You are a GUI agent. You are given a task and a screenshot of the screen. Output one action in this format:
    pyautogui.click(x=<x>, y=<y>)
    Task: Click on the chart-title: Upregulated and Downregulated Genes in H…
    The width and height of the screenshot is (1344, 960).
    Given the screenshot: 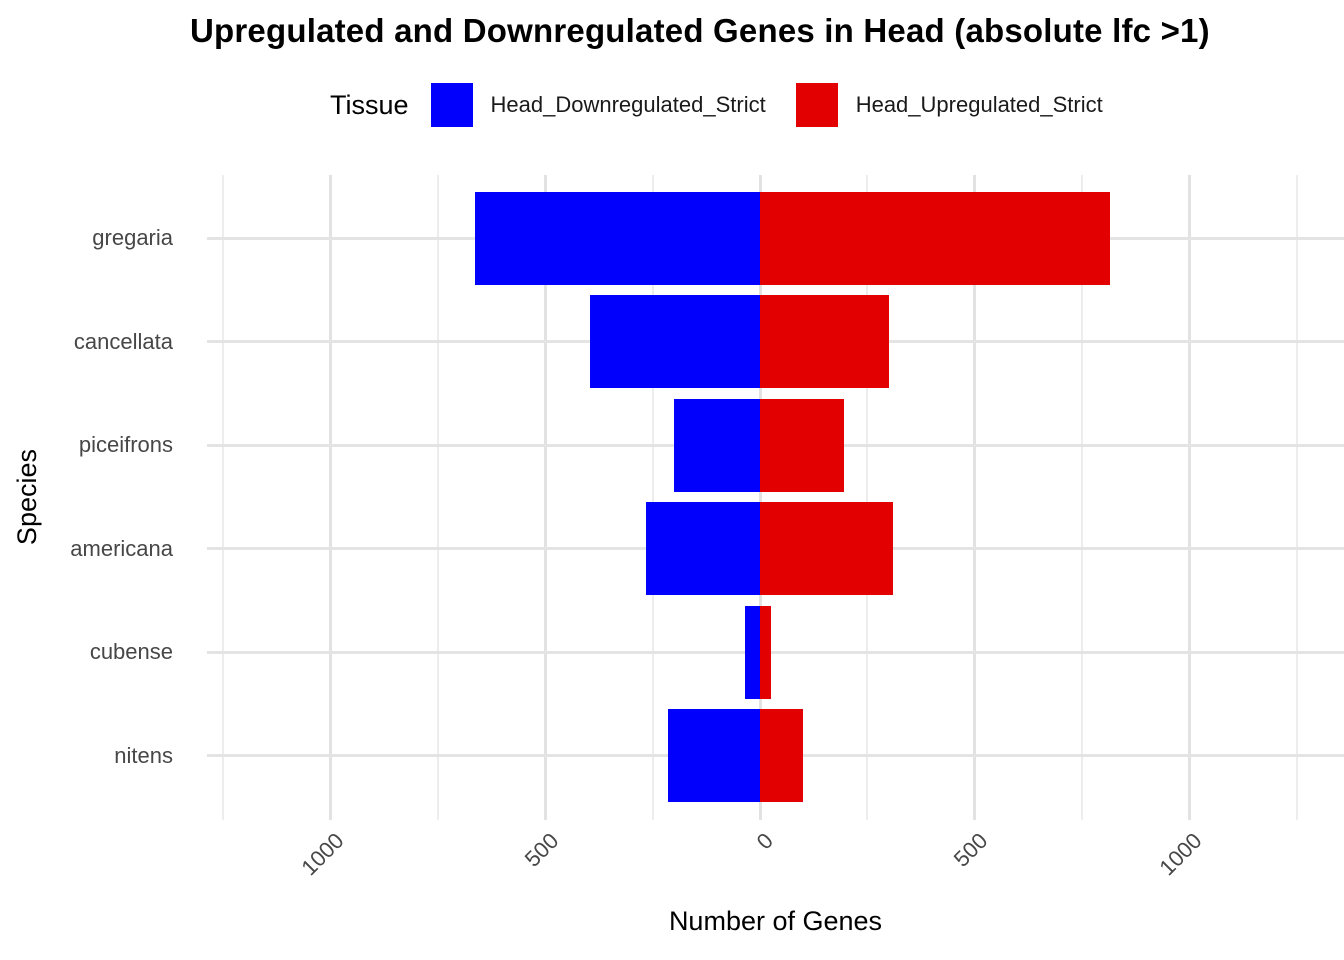 What is the action you would take?
    pyautogui.click(x=700, y=30)
    